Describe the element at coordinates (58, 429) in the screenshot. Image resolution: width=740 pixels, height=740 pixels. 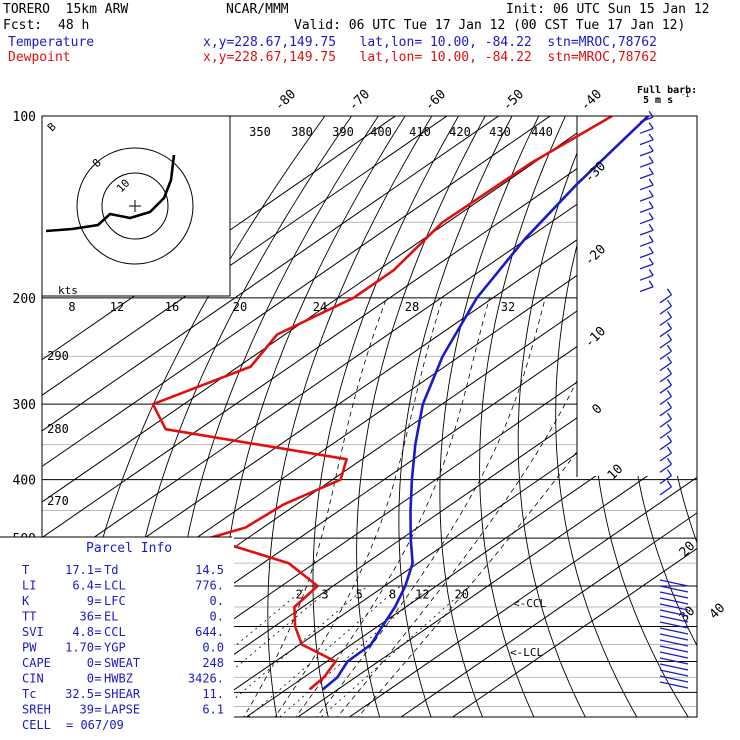
I see `theta-label-left: 280` at that location.